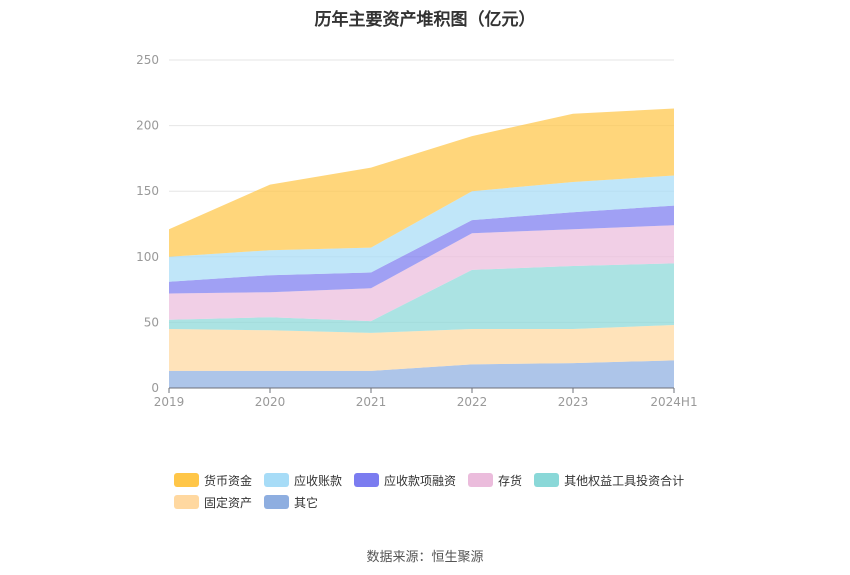 The image size is (850, 575). What do you see at coordinates (420, 480) in the screenshot?
I see `legend-label: 应收款项融资` at bounding box center [420, 480].